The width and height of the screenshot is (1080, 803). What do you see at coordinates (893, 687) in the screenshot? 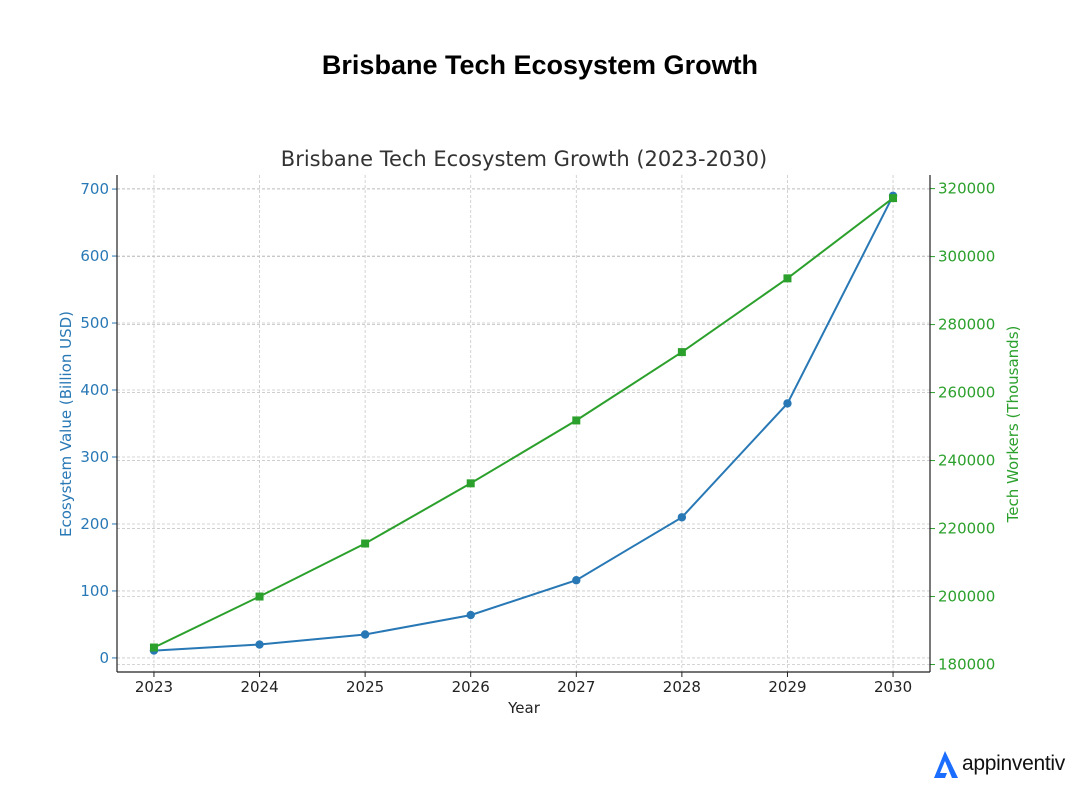
I see `x-tick-label: 2030` at bounding box center [893, 687].